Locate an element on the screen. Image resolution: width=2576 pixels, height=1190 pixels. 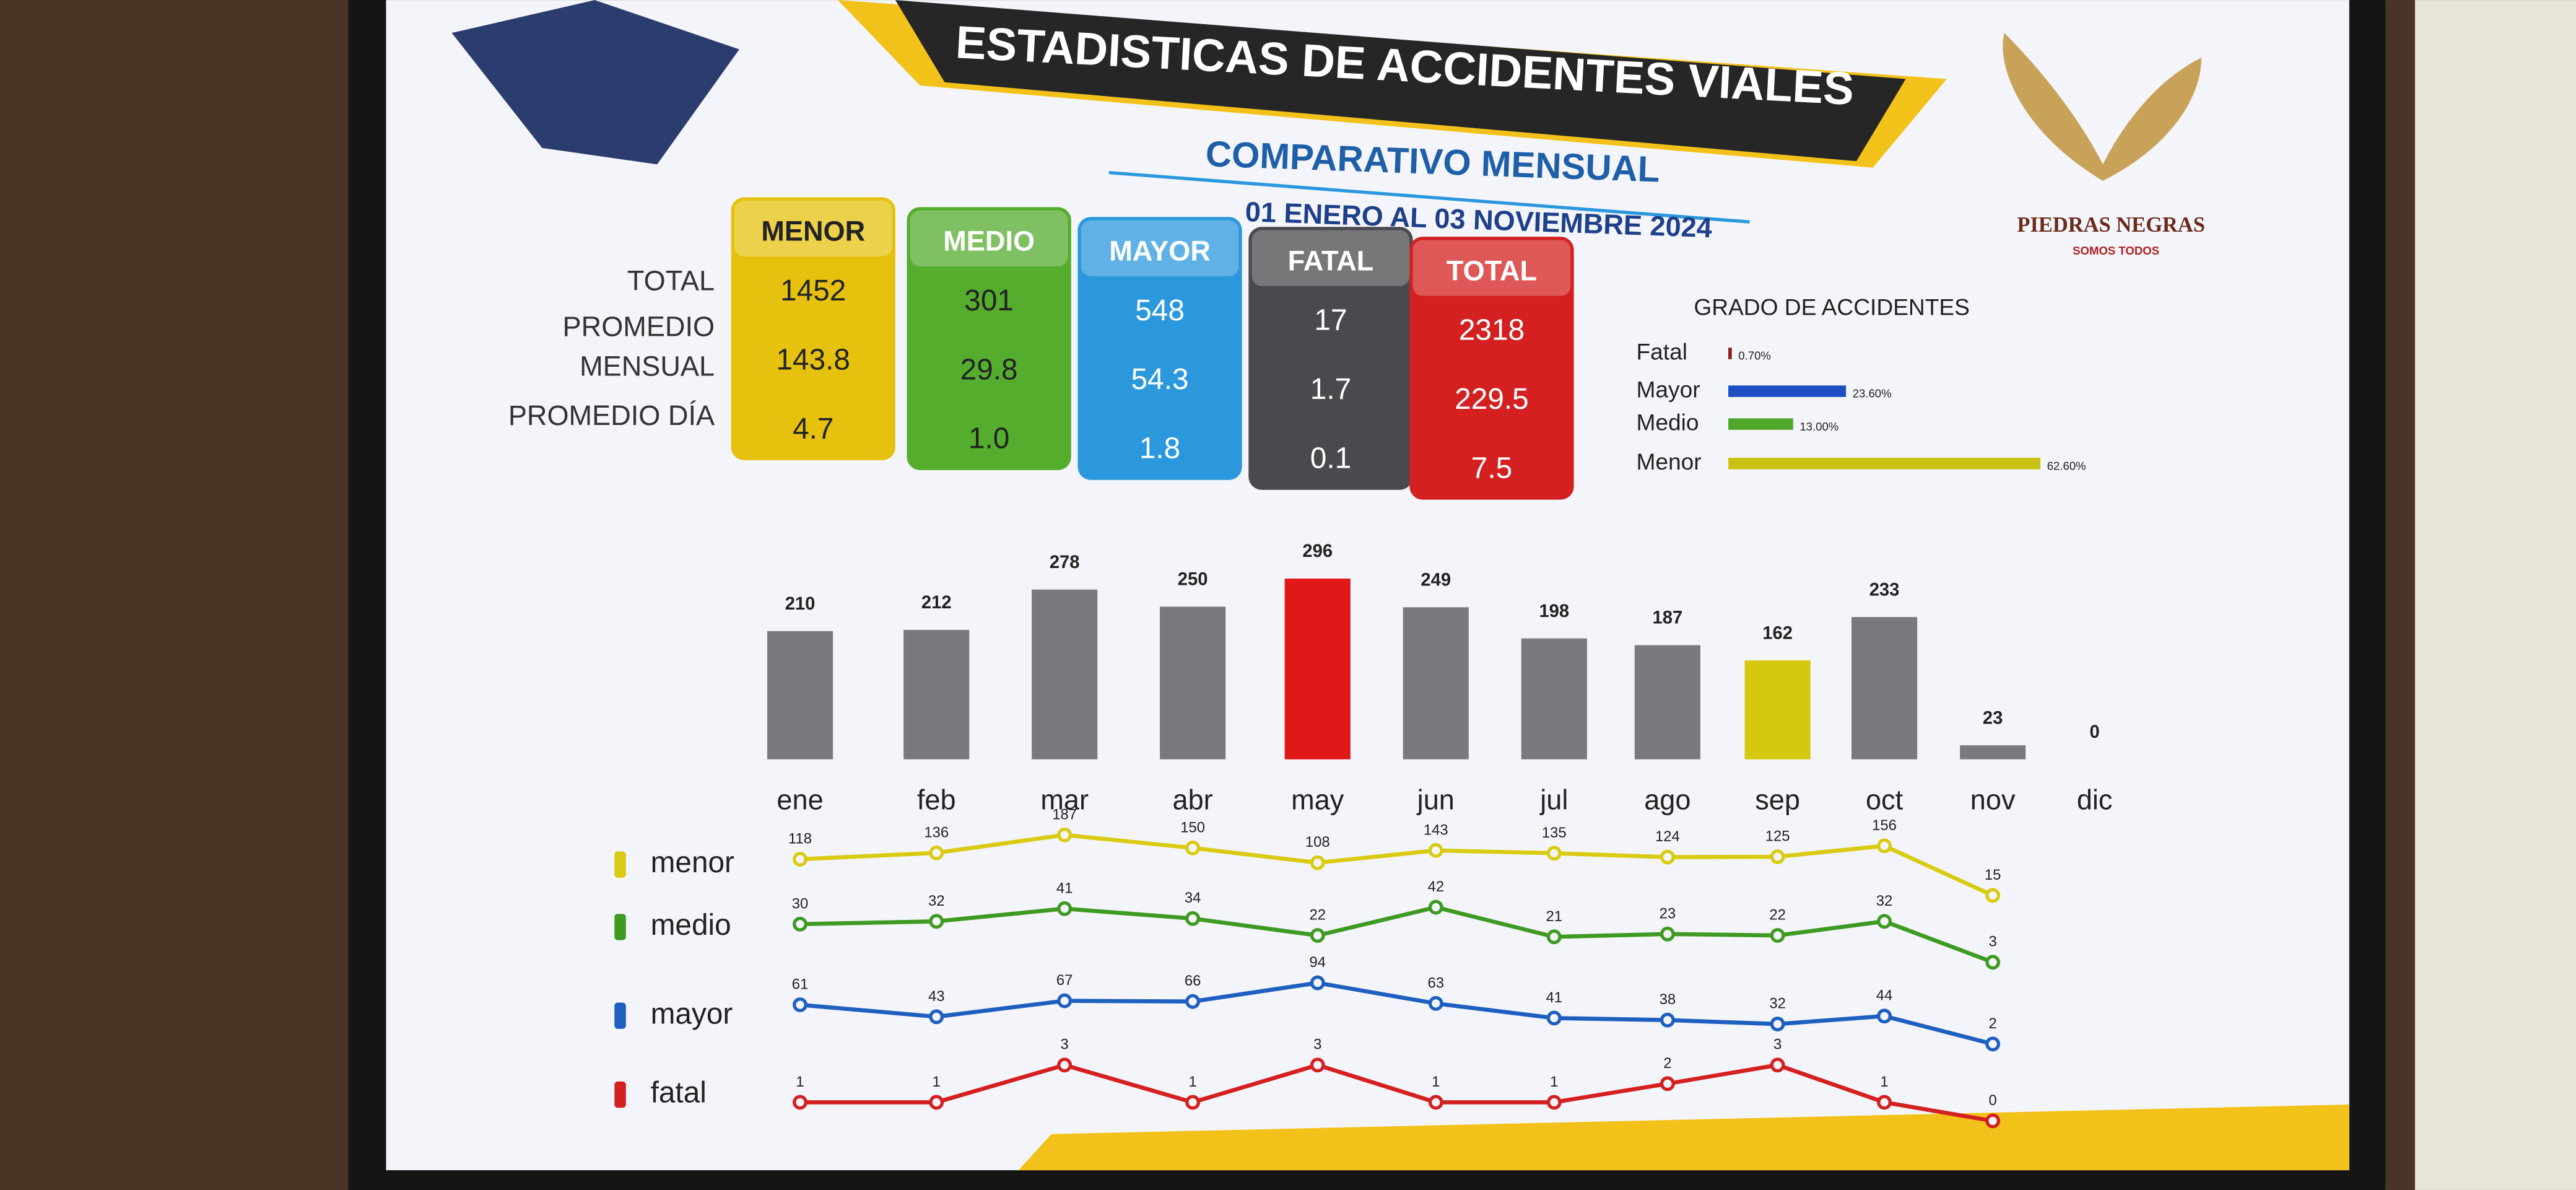
row-label: TOTAL is located at coordinates (671, 280).